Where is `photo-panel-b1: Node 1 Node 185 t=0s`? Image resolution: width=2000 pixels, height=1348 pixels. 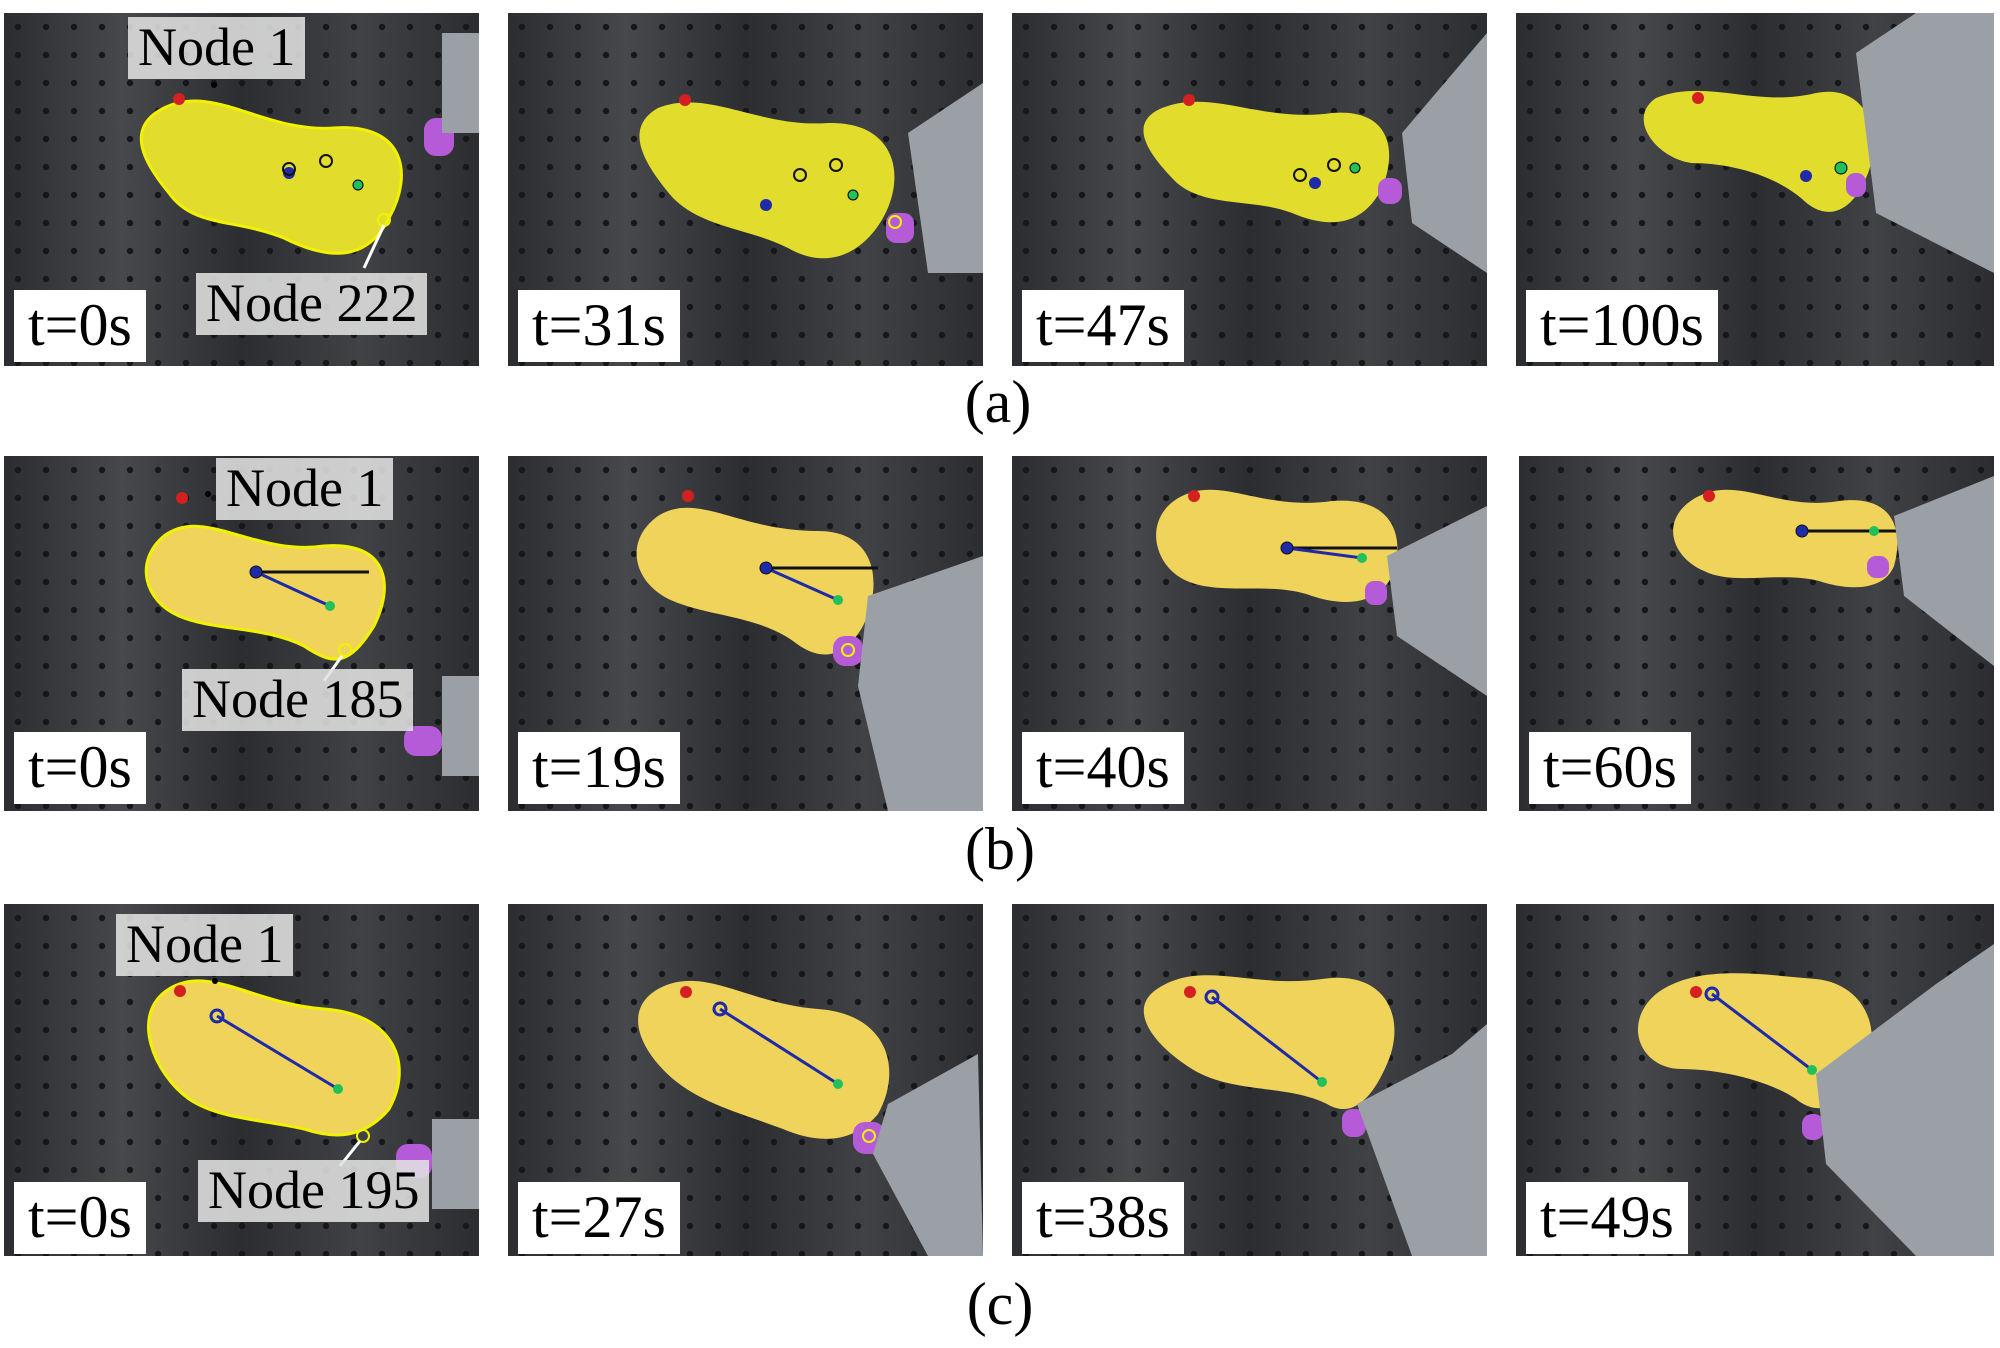
photo-panel-b1: Node 1 Node 185 t=0s is located at coordinates (241, 633).